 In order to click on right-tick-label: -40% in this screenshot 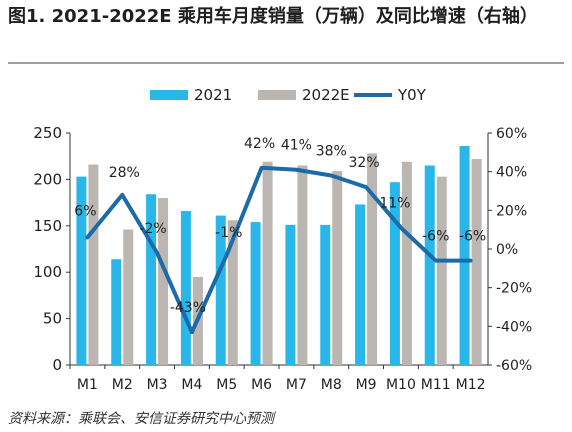, I will do `click(514, 327)`.